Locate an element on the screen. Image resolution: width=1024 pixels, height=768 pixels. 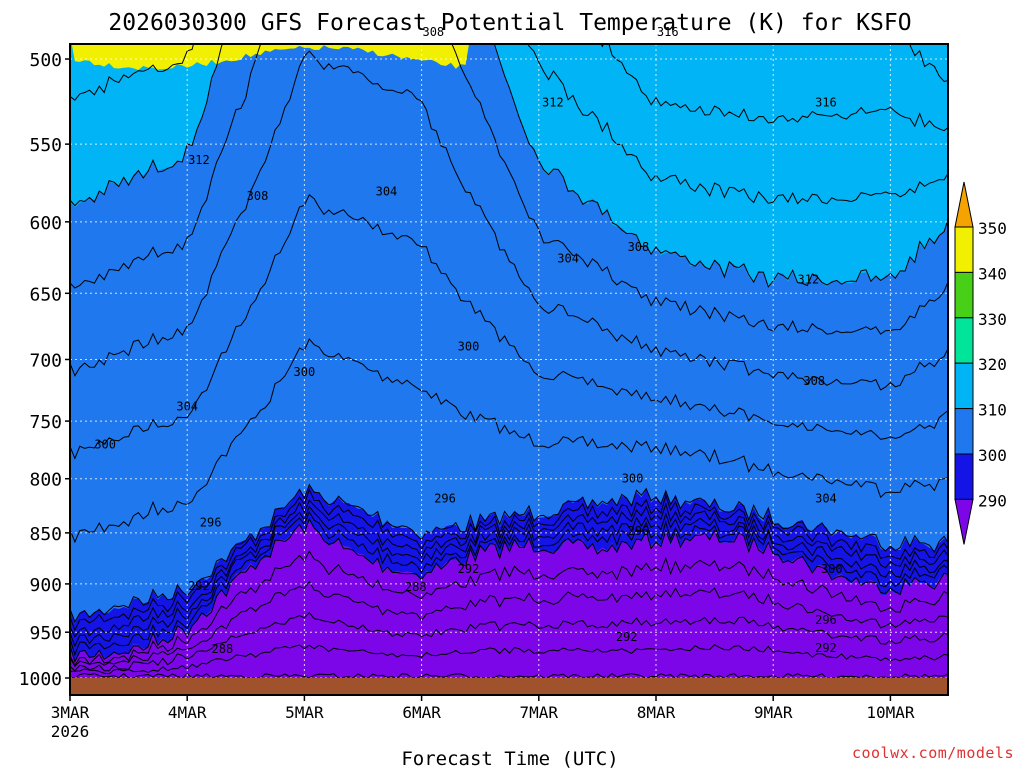
legend-label: 330 is located at coordinates (992, 319).